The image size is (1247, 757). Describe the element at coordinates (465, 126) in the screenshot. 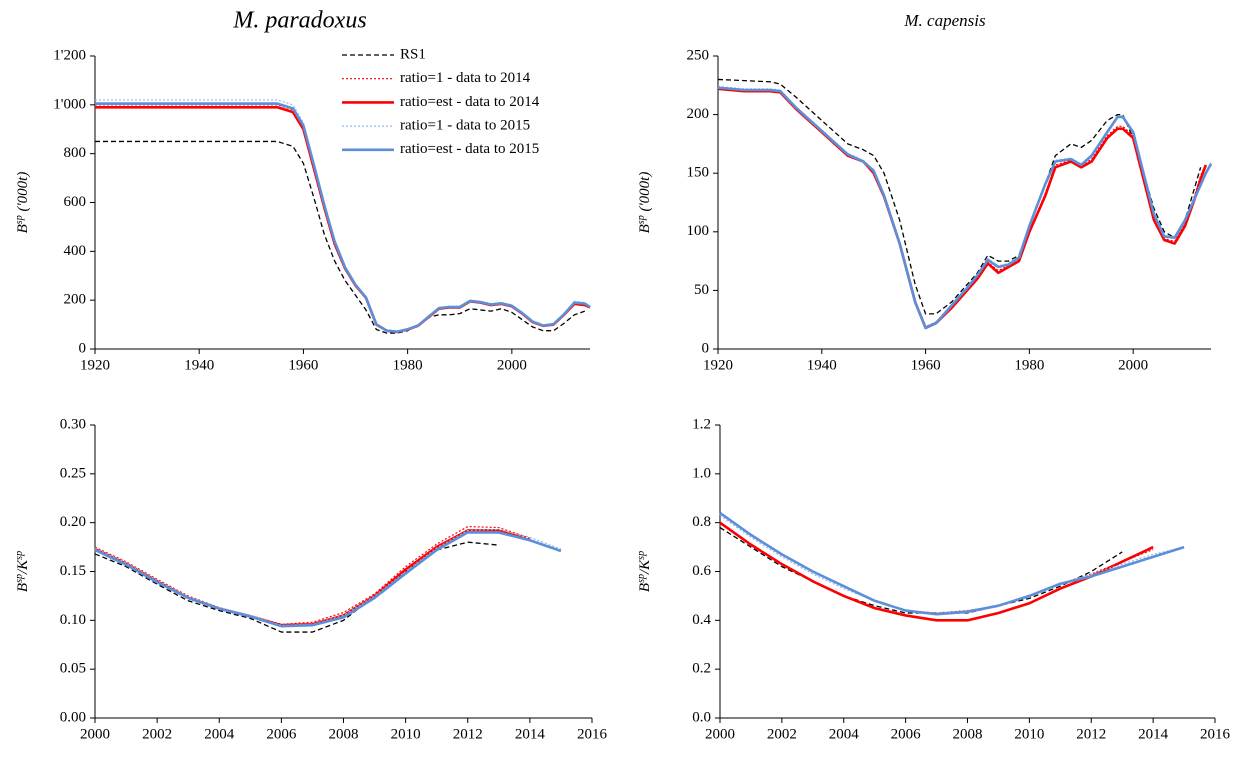

I see `legend-label: ratio=1 - data to 2015` at that location.